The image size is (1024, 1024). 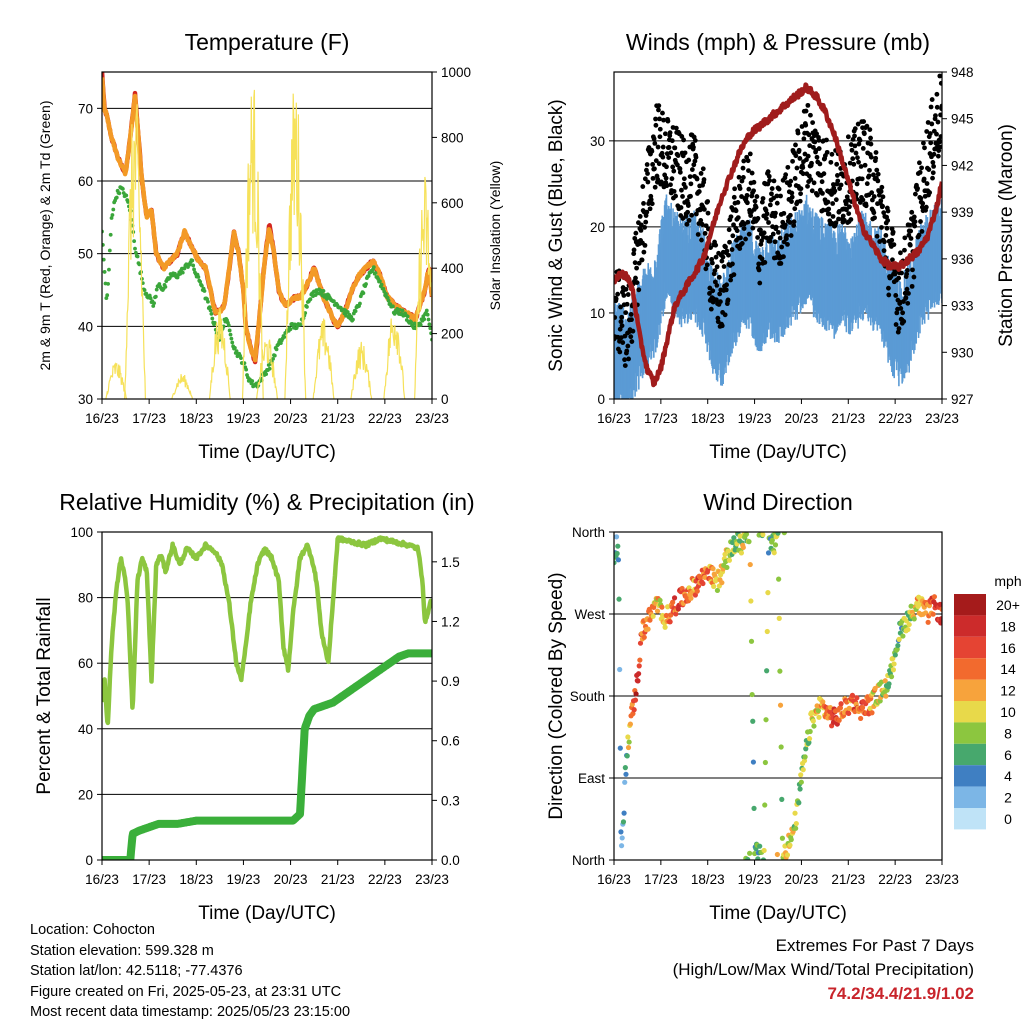 I want to click on y-tick-label: 40, so click(x=85, y=326).